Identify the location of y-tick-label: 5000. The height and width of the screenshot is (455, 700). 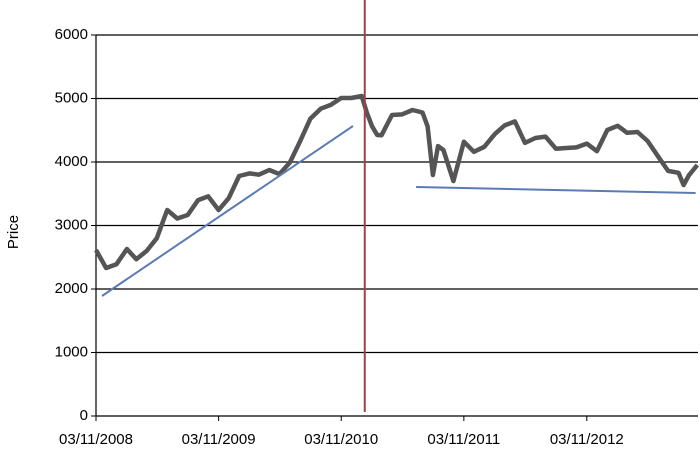
(71, 97).